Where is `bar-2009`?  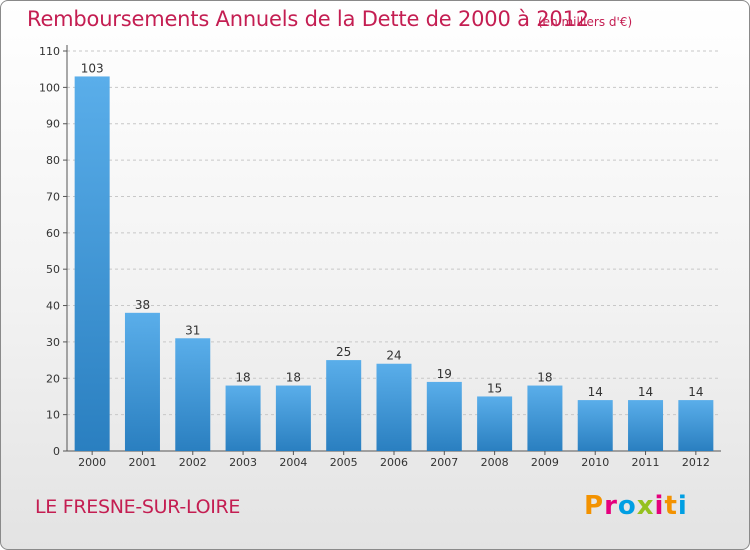
bar-2009 is located at coordinates (545, 418).